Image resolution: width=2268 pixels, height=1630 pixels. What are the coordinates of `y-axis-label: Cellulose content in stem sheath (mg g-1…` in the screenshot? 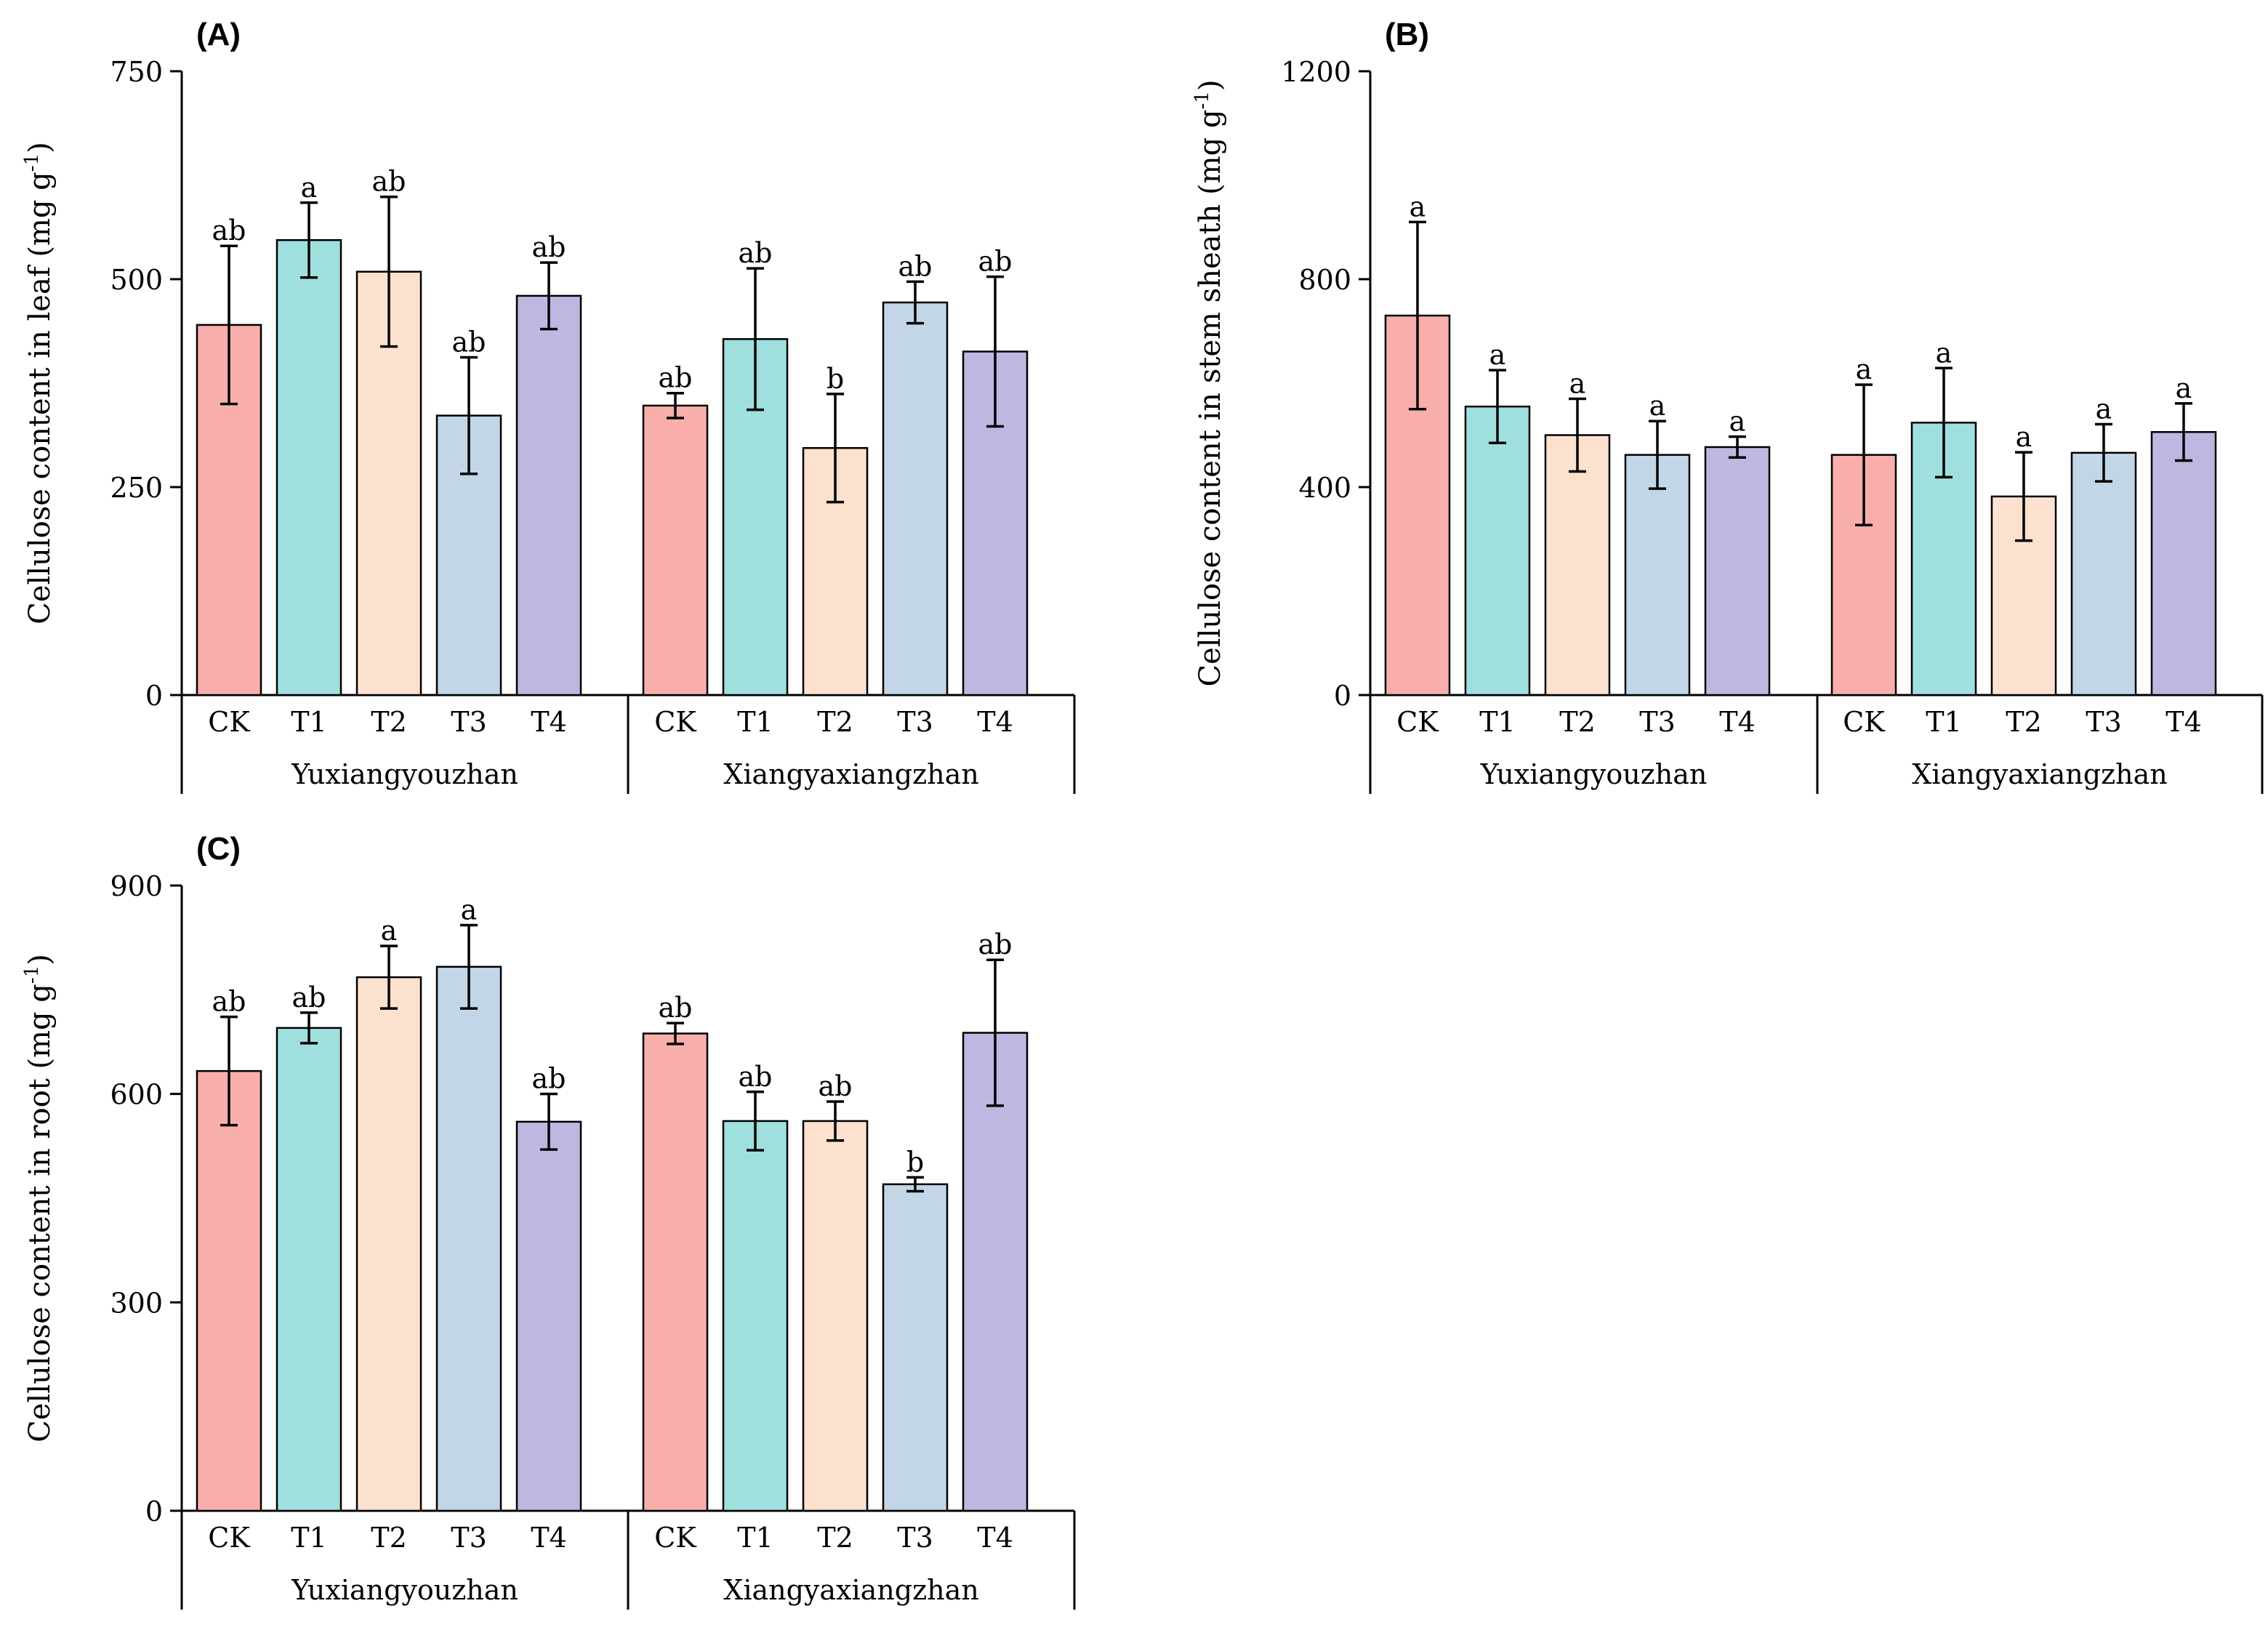 It's located at (1209, 383).